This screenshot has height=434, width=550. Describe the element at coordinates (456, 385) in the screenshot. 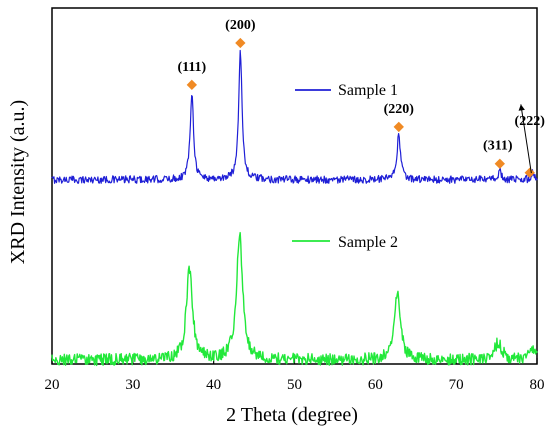

I see `x-tick-label-70: 70` at that location.